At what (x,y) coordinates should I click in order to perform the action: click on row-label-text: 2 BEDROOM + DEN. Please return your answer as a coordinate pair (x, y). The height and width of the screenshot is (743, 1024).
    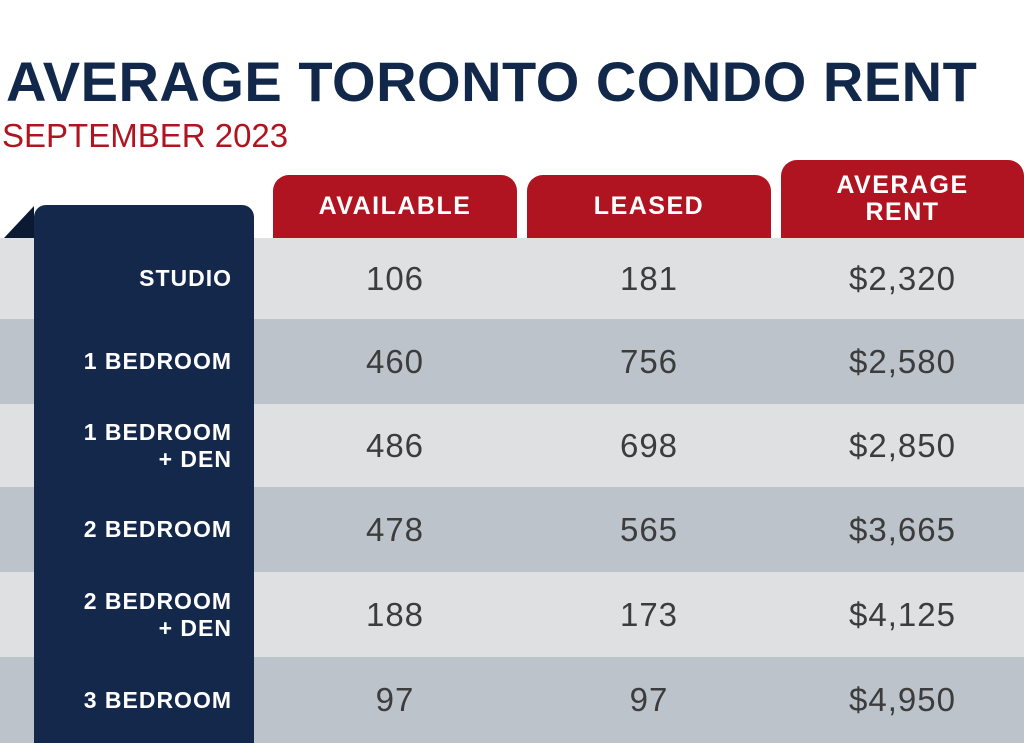
    Looking at the image, I should click on (158, 615).